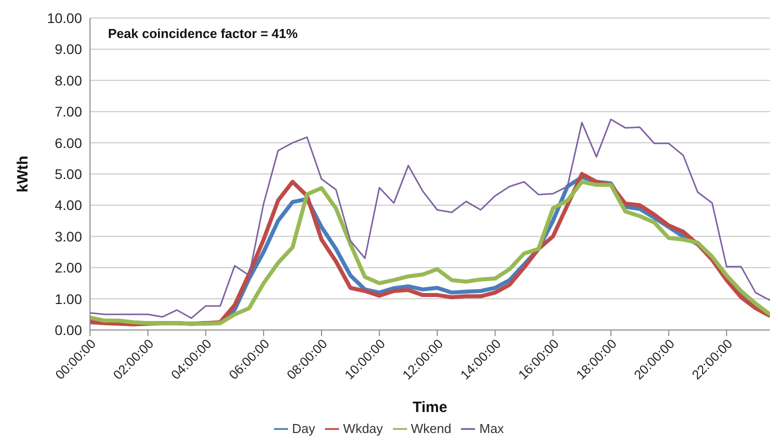 The width and height of the screenshot is (778, 447). I want to click on y-tick-label: 9.00, so click(68, 49).